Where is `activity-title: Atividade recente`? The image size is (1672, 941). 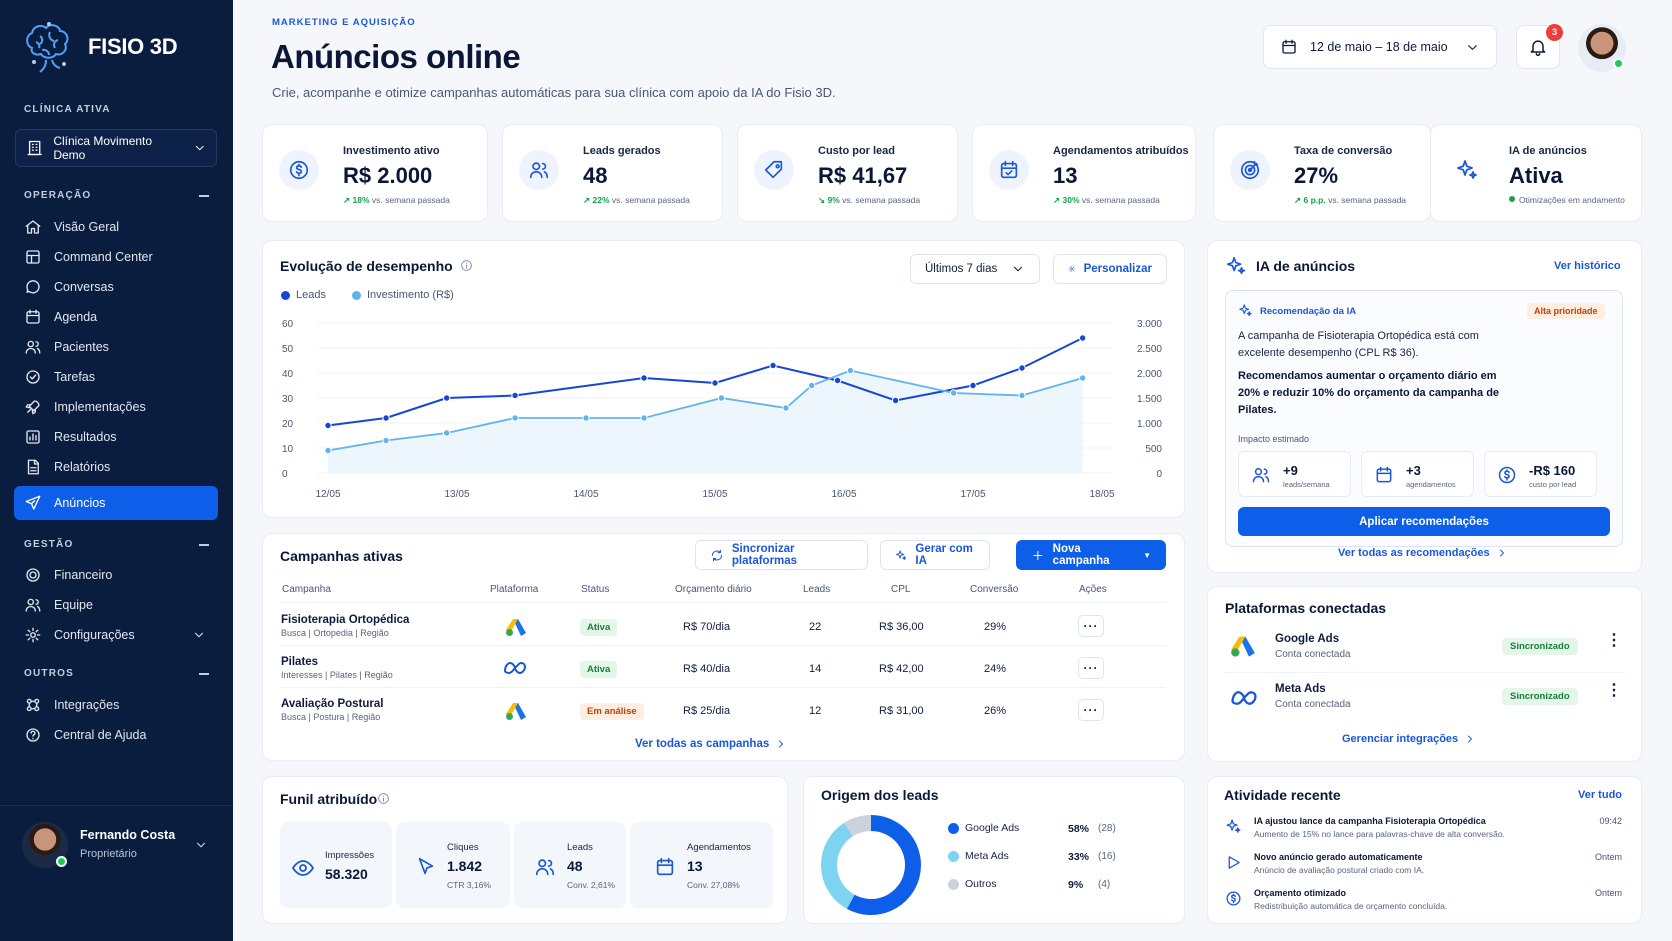 activity-title: Atividade recente is located at coordinates (1282, 795).